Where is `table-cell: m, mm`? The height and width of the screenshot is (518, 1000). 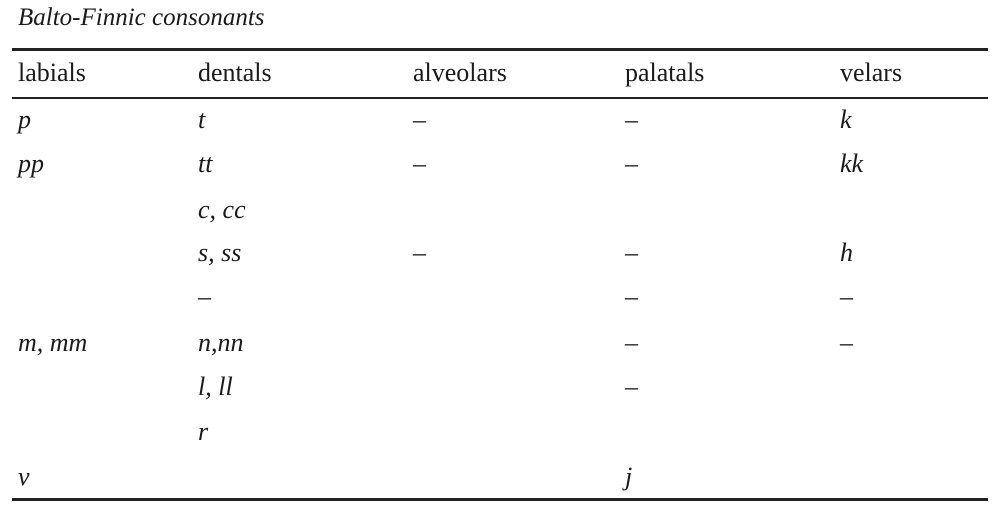
table-cell: m, mm is located at coordinates (53, 342).